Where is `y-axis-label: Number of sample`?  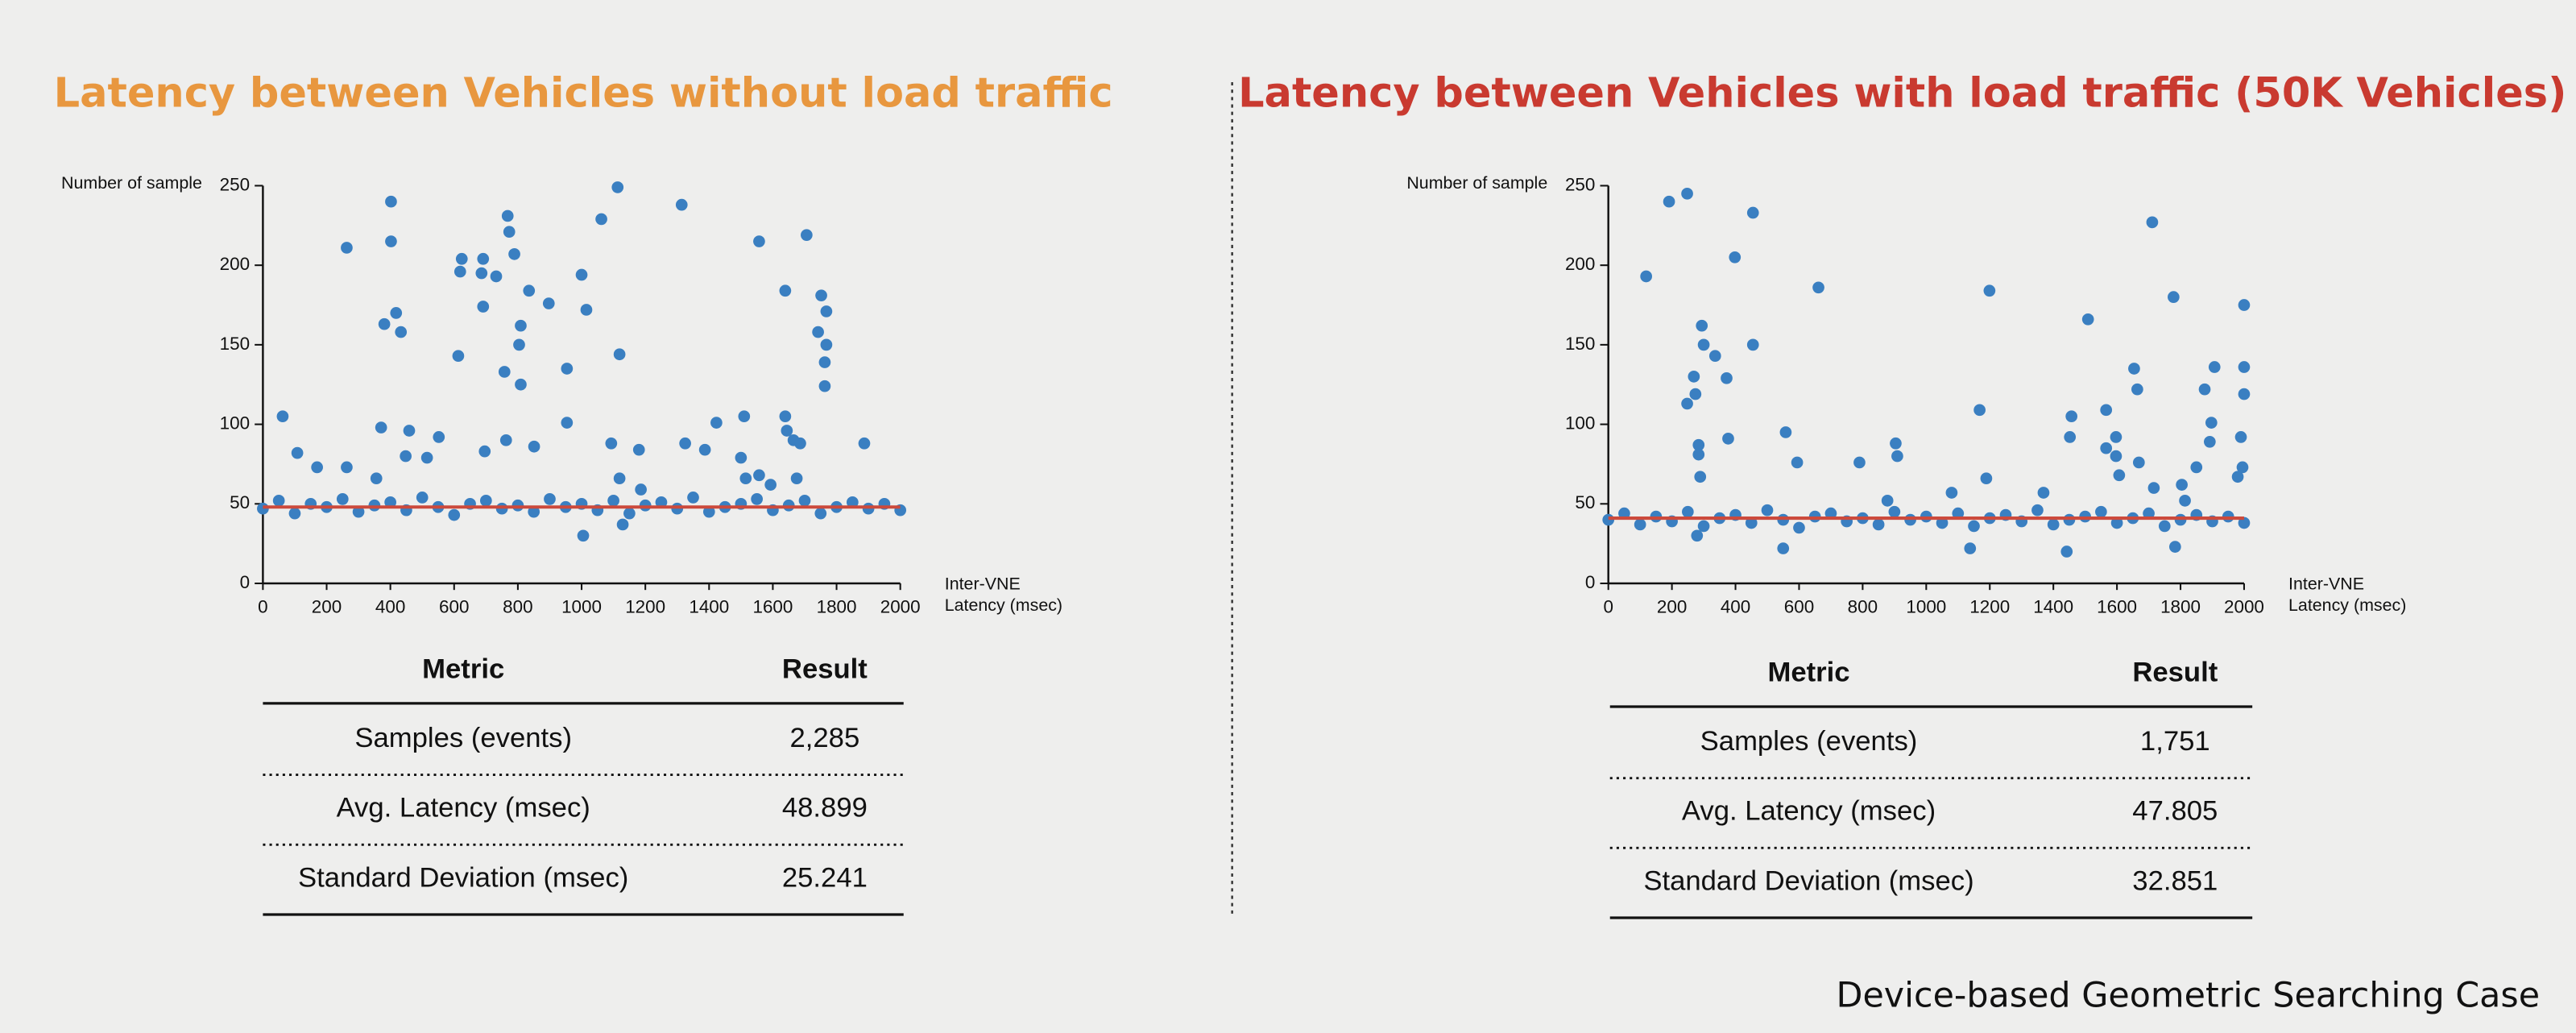 y-axis-label: Number of sample is located at coordinates (1476, 183).